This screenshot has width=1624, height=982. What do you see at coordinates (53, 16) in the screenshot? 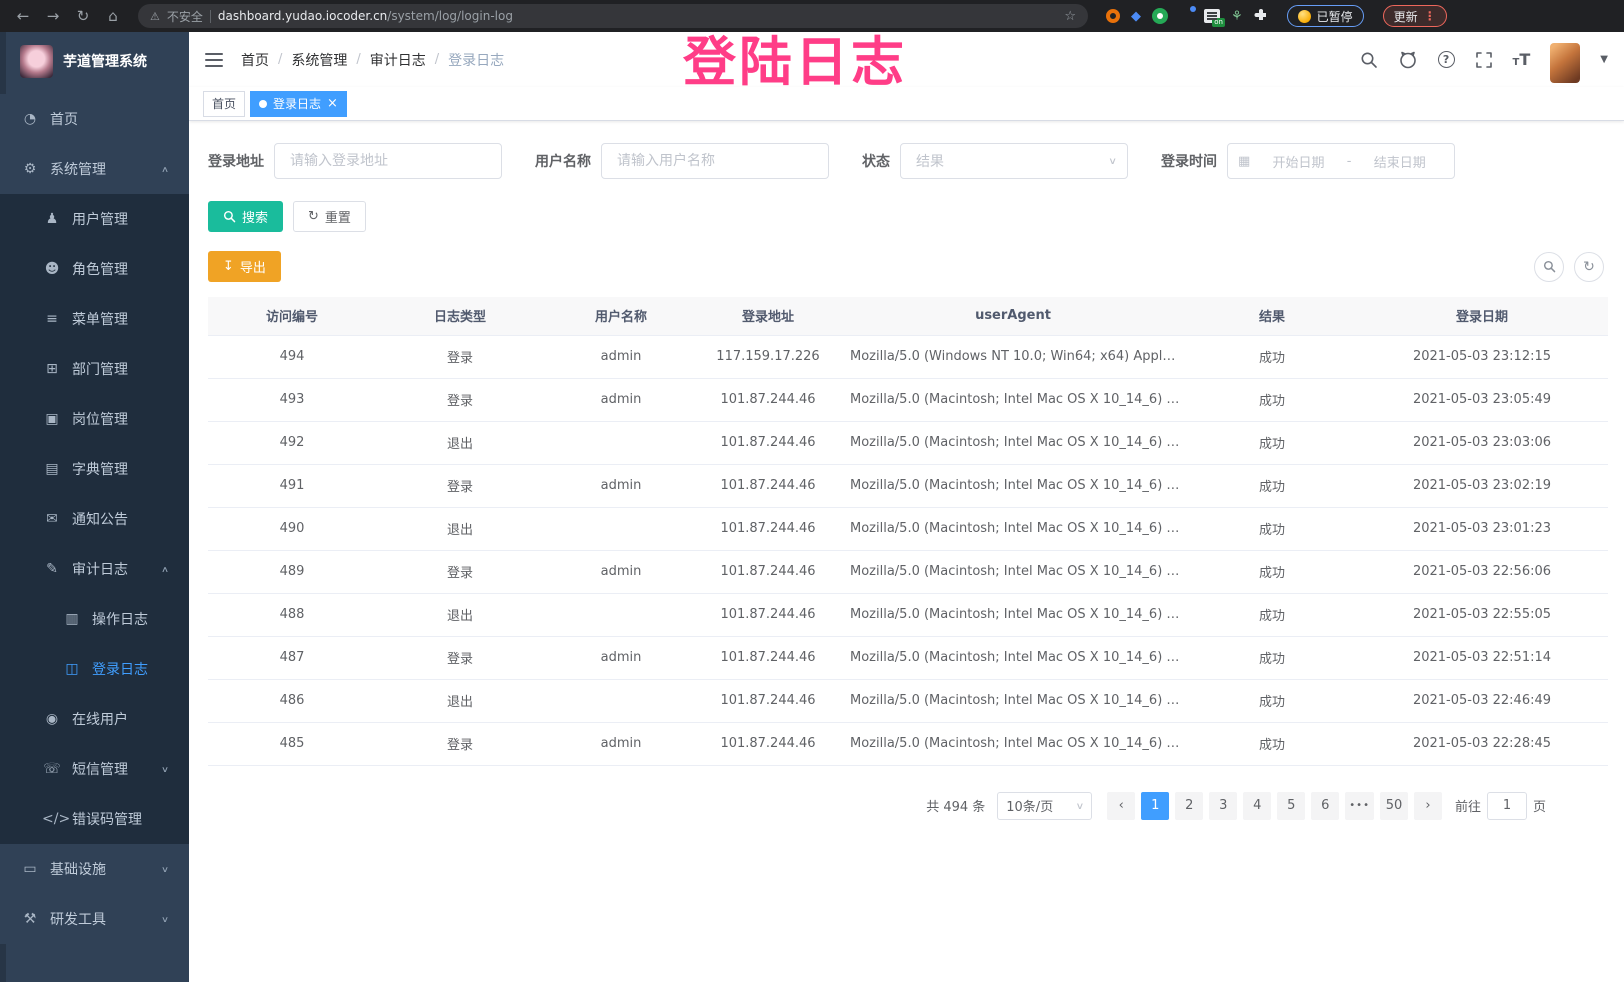
I see `forward-icon: →` at bounding box center [53, 16].